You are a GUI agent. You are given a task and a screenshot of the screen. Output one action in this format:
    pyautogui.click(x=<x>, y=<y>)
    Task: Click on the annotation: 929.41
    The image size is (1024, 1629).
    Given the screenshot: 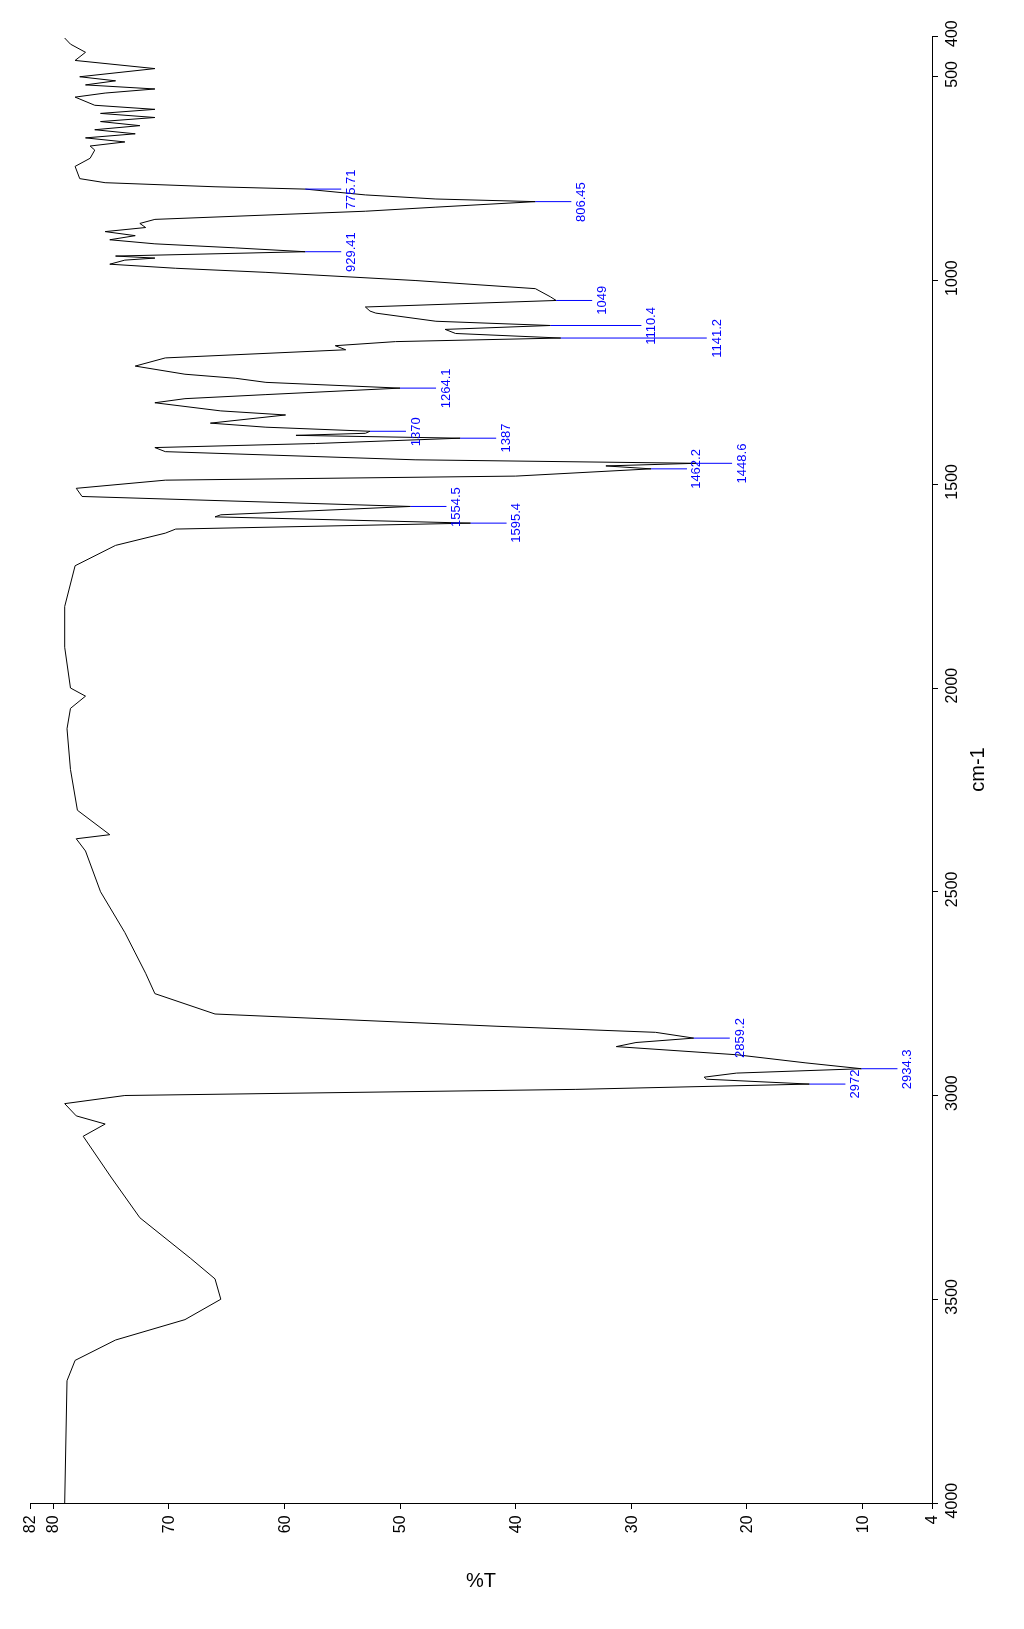 What is the action you would take?
    pyautogui.click(x=350, y=252)
    